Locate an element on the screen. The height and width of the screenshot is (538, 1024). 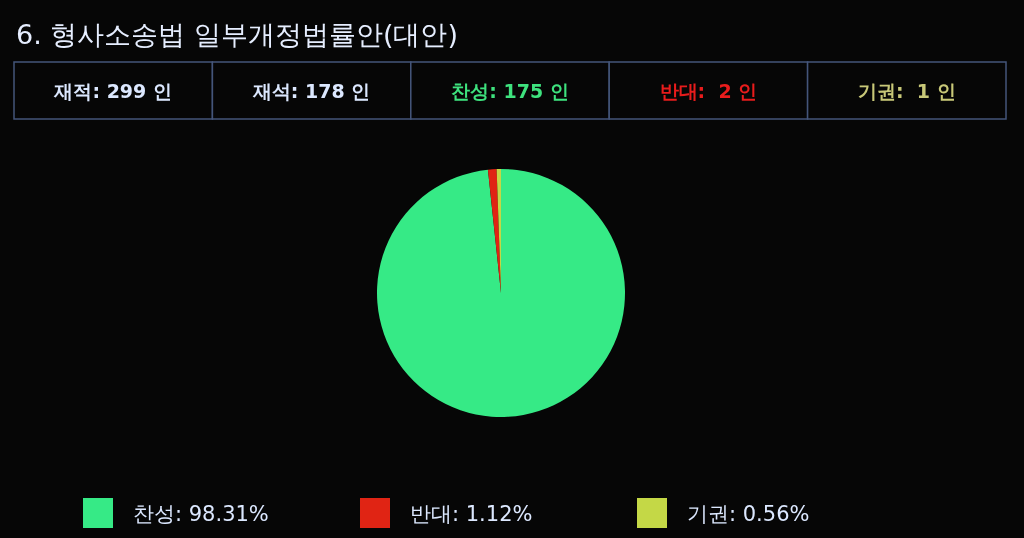
annotation: 반대: 2 인 is located at coordinates (708, 91).